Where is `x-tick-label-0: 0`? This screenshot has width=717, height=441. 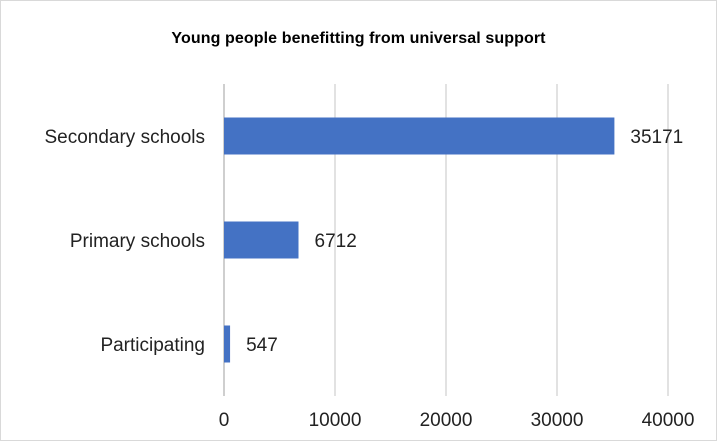
x-tick-label-0: 0 is located at coordinates (224, 420).